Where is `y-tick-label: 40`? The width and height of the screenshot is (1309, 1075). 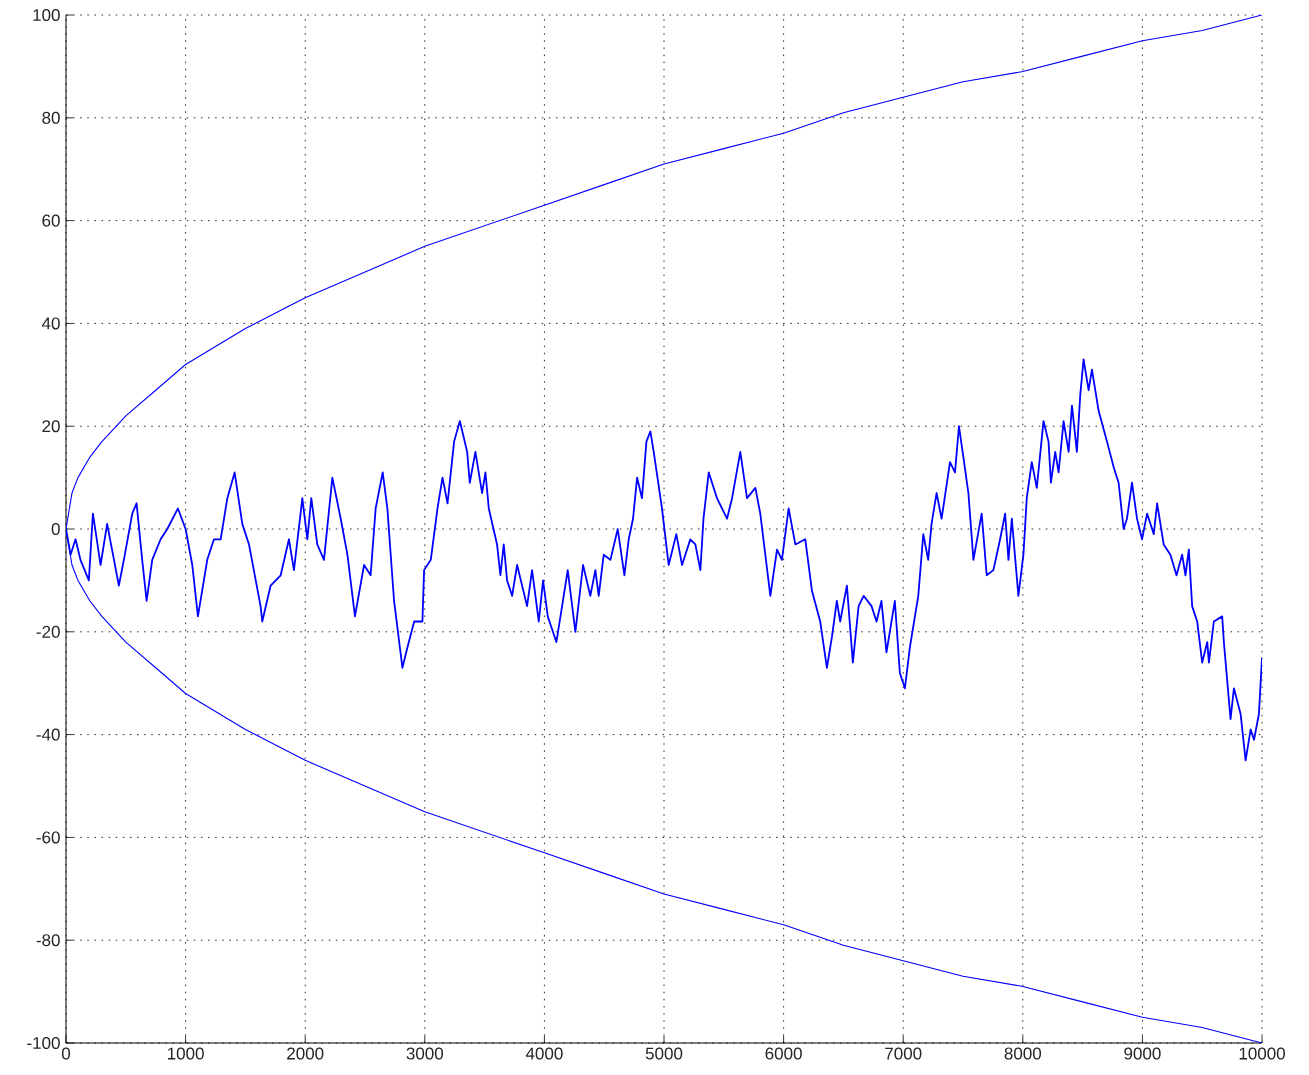
y-tick-label: 40 is located at coordinates (50, 323).